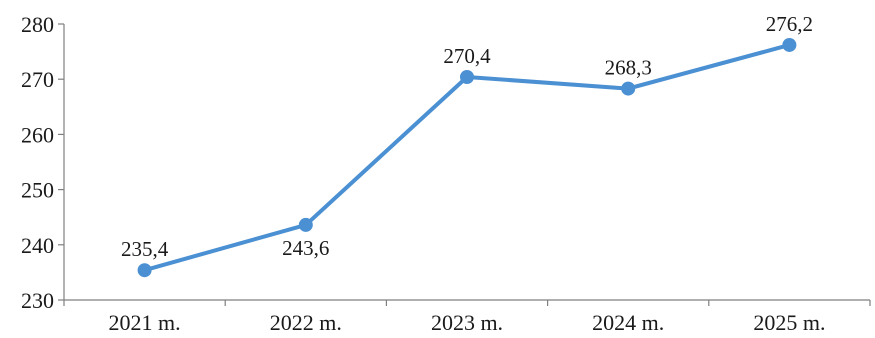 The width and height of the screenshot is (875, 338). I want to click on y-tick-label: 260, so click(37, 134).